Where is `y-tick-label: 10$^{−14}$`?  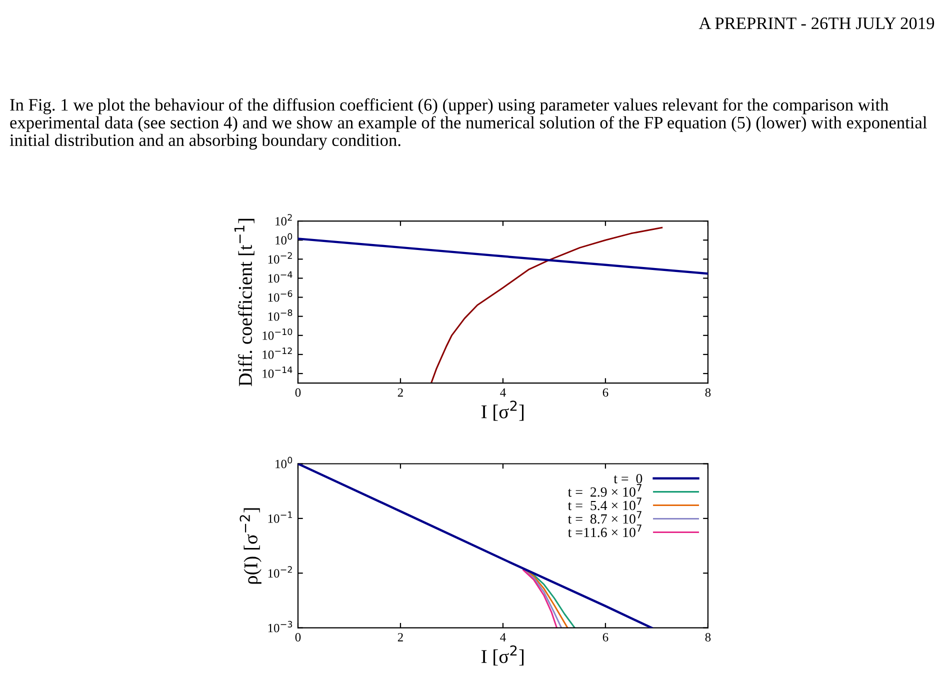
y-tick-label: 10$^{−14}$ is located at coordinates (277, 372).